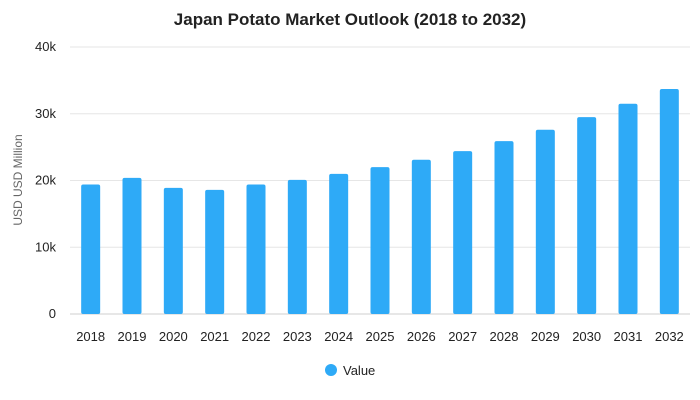 This screenshot has width=700, height=400. I want to click on y-tick-label: 20k, so click(45, 180).